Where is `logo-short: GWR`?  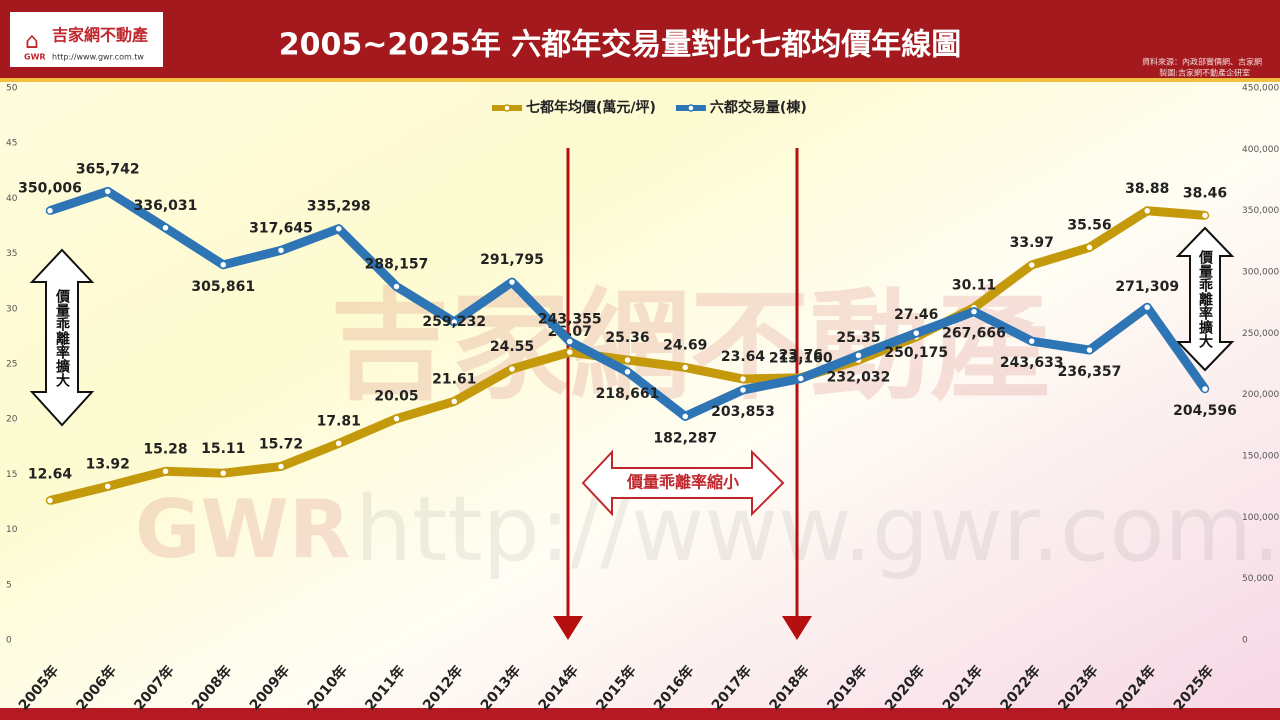 logo-short: GWR is located at coordinates (35, 57).